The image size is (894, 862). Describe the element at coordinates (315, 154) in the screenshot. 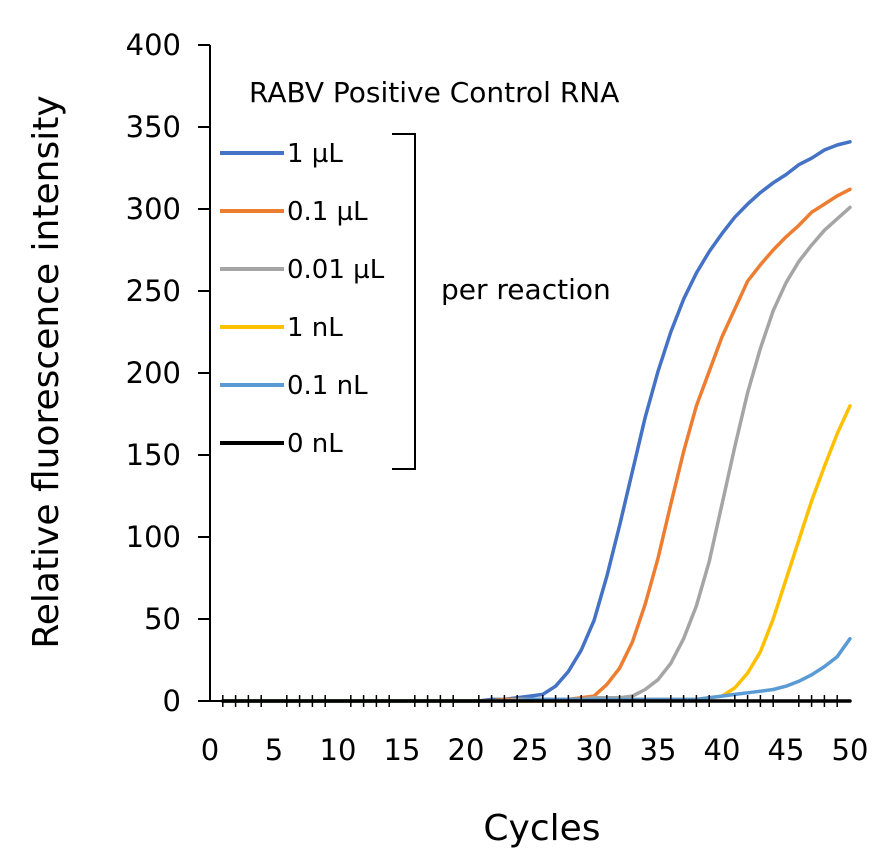

I see `legend-label: 1 µL` at that location.